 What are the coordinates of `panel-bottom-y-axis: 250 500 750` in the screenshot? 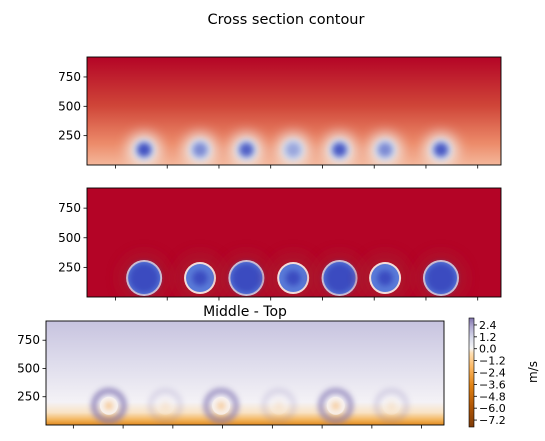 It's located at (31, 368).